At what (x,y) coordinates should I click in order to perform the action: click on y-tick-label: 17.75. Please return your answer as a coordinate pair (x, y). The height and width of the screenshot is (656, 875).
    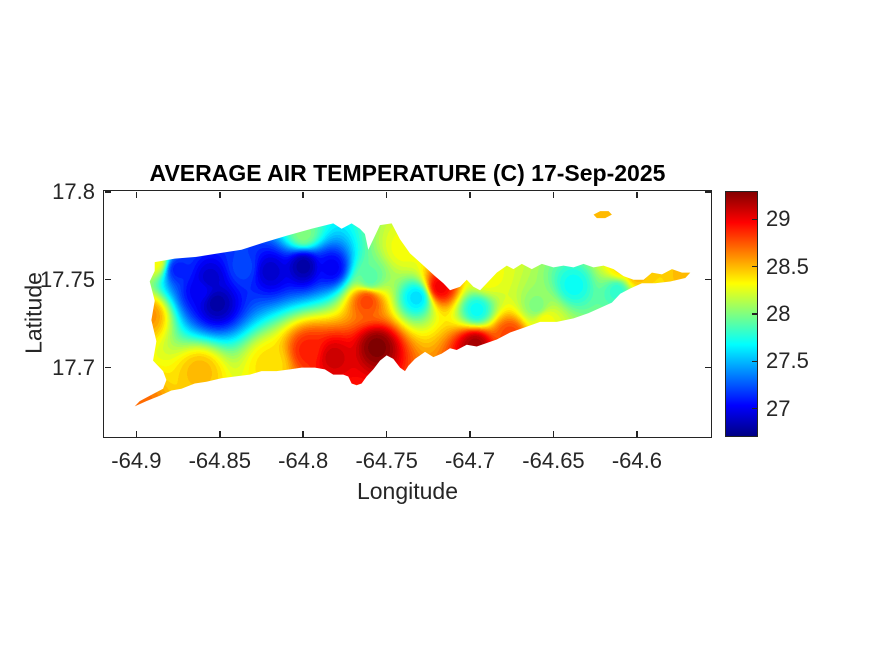
    Looking at the image, I should click on (67, 279).